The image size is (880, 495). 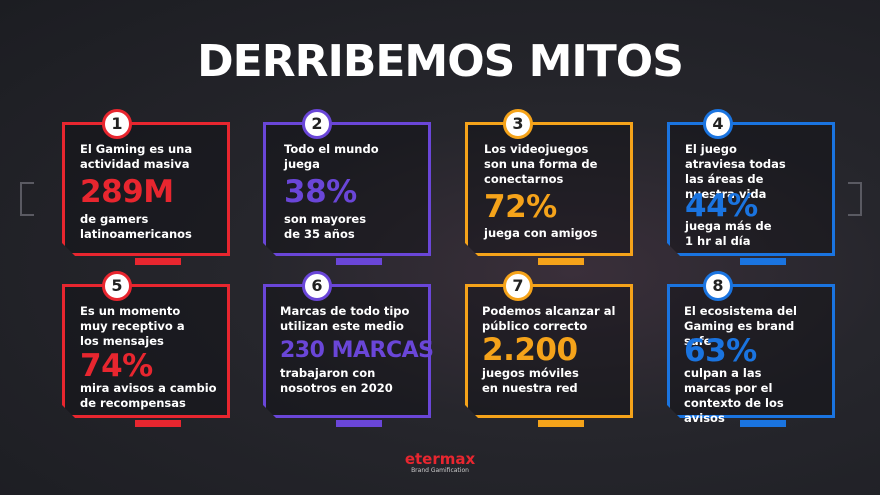 I want to click on card-5-stat: 74%, so click(x=116, y=366).